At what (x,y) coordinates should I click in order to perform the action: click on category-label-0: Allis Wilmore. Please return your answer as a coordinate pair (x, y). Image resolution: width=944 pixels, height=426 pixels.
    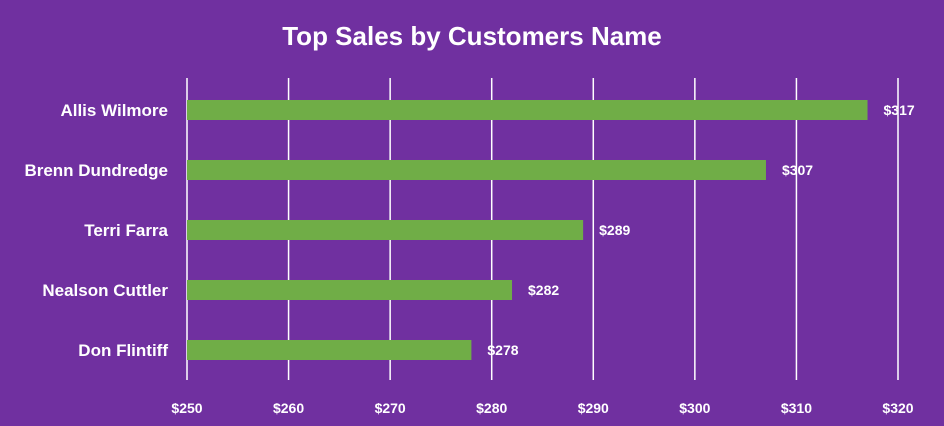
    Looking at the image, I should click on (114, 110).